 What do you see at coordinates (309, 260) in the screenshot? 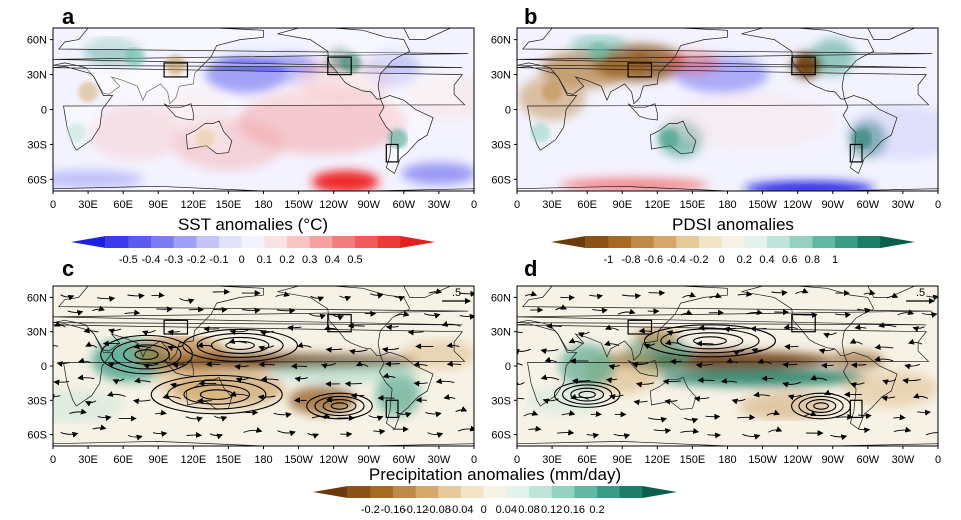
I see `colorbar-tick-label: 0.3` at bounding box center [309, 260].